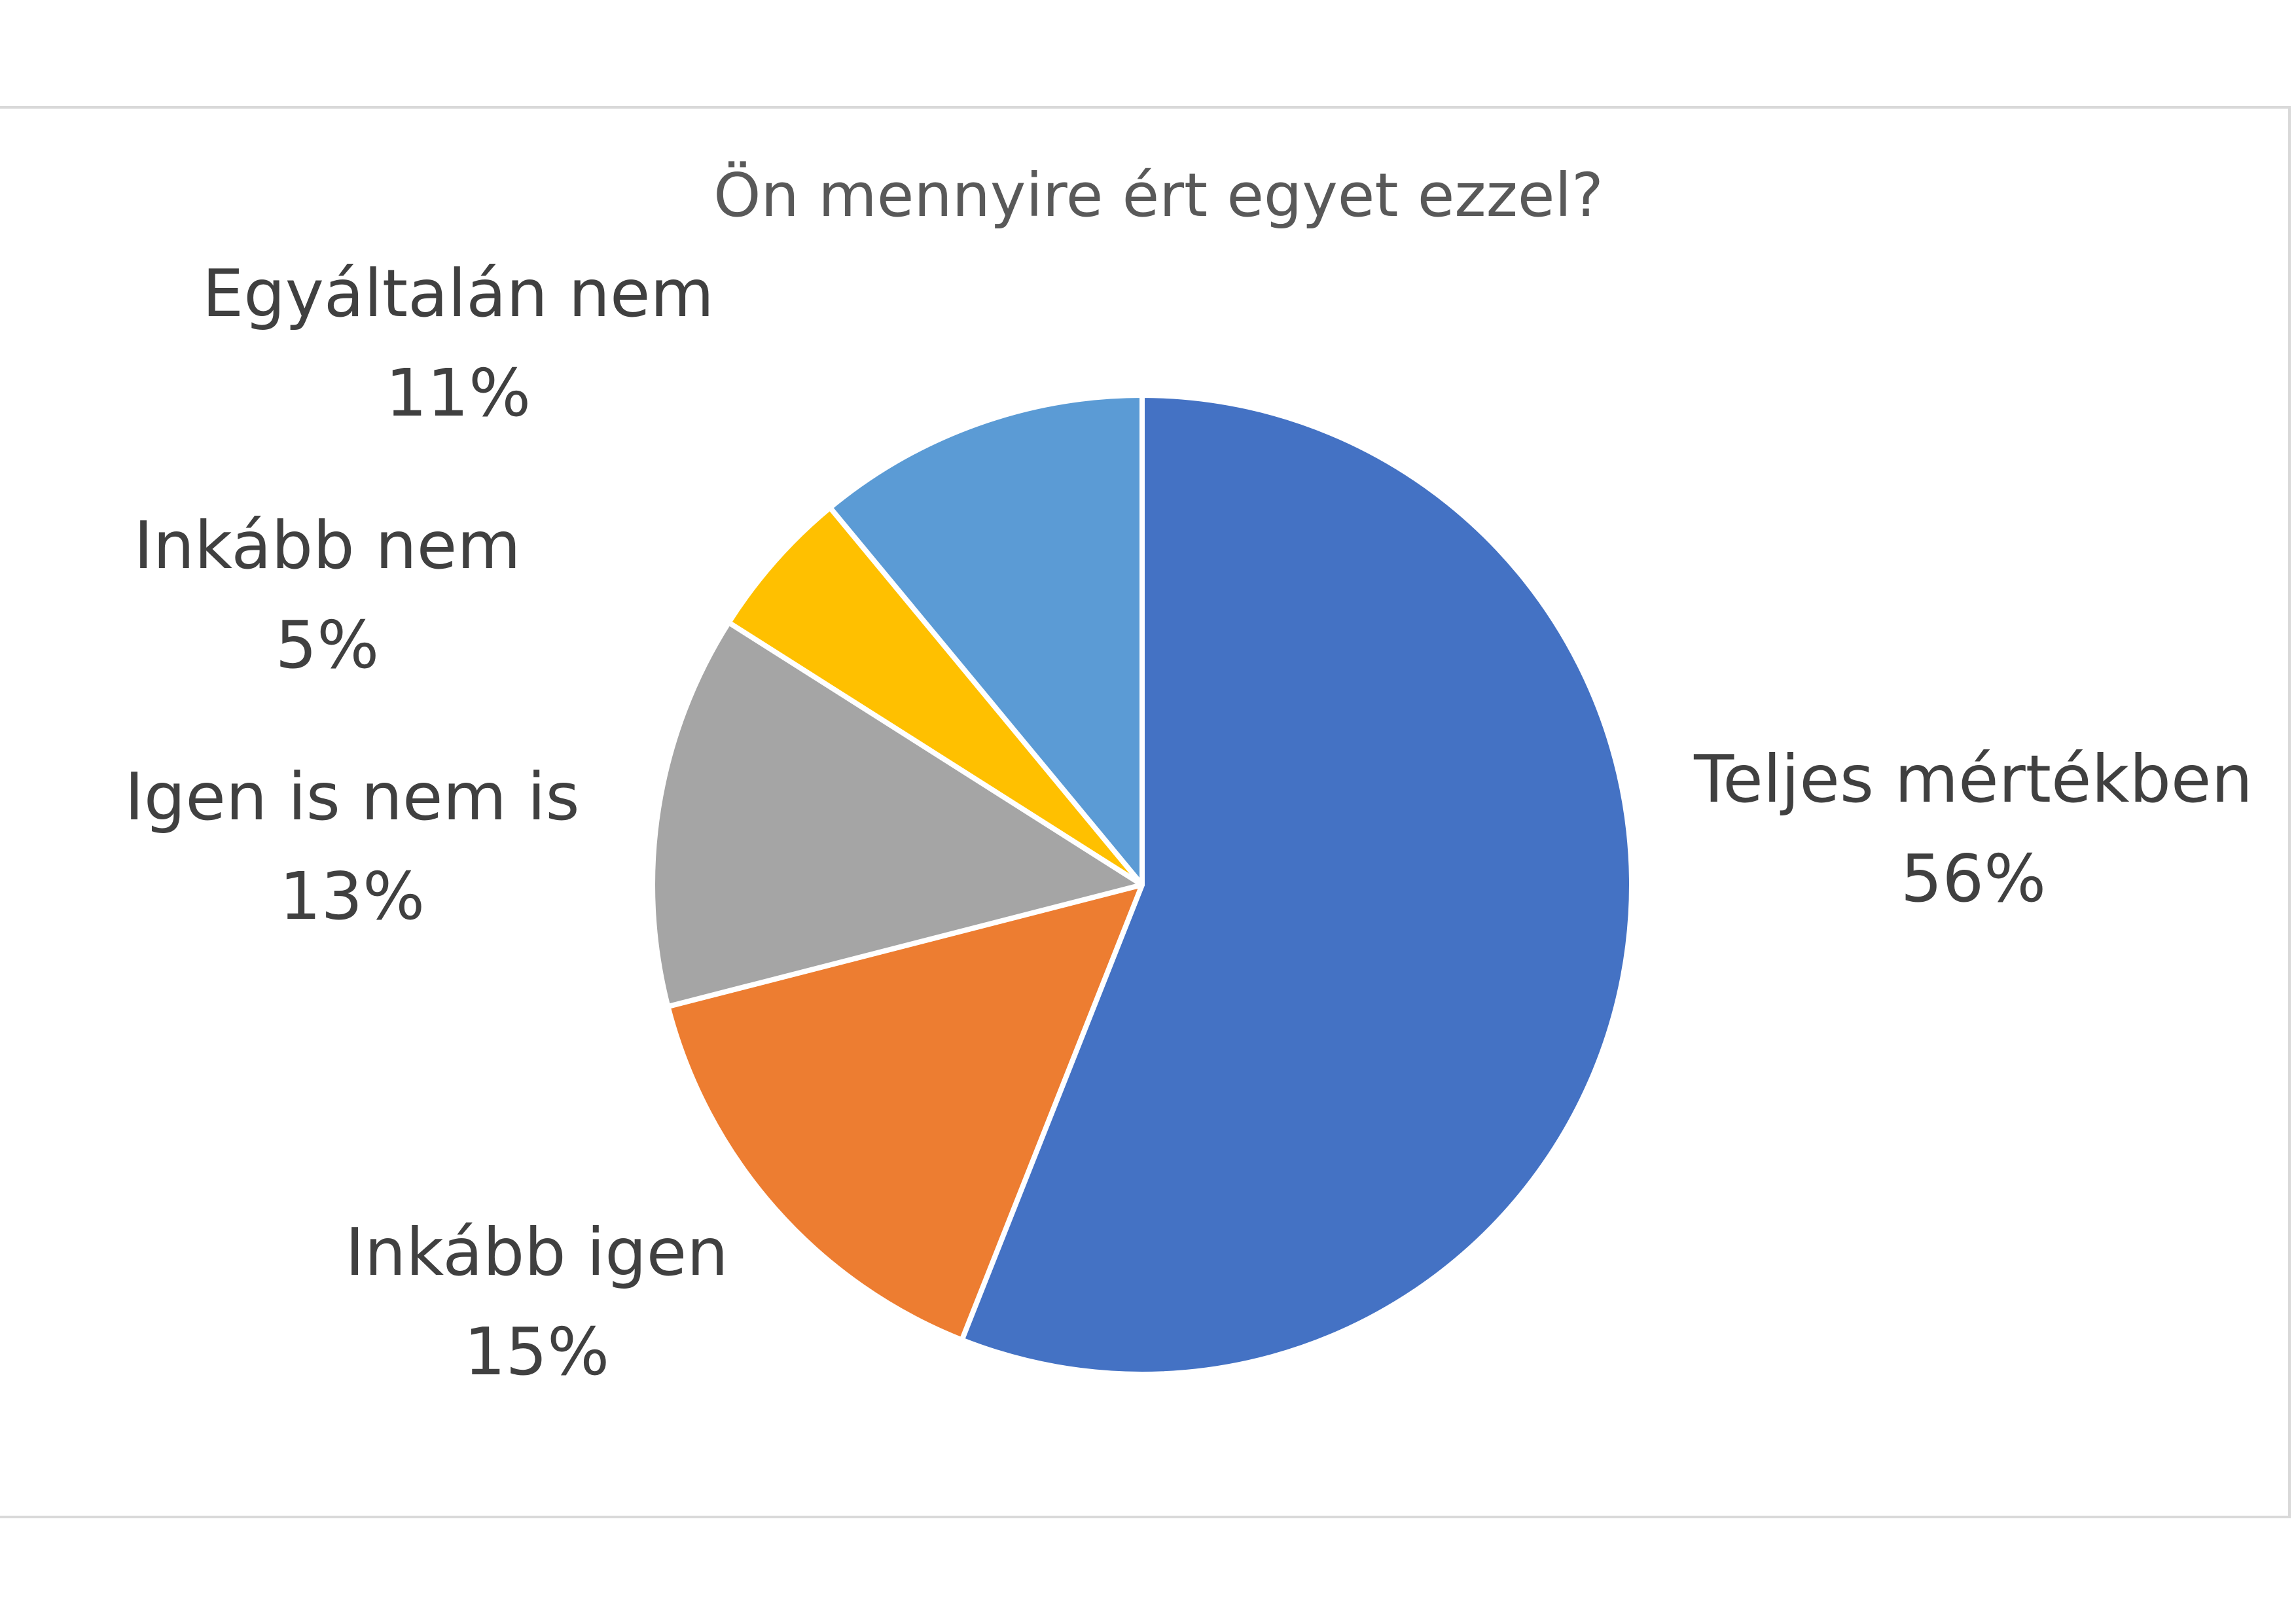 This screenshot has height=1623, width=2296. What do you see at coordinates (328, 645) in the screenshot?
I see `slice-percent-label: 5%` at bounding box center [328, 645].